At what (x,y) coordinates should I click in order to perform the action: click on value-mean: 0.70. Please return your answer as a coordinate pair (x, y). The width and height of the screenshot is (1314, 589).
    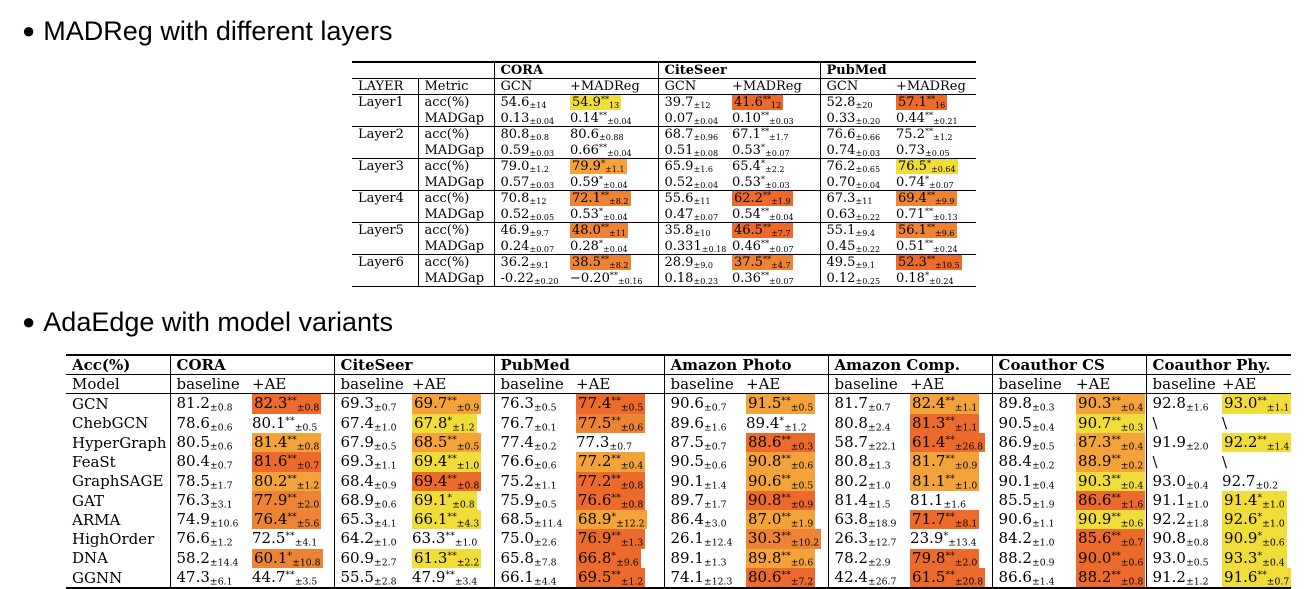
    Looking at the image, I should click on (841, 182).